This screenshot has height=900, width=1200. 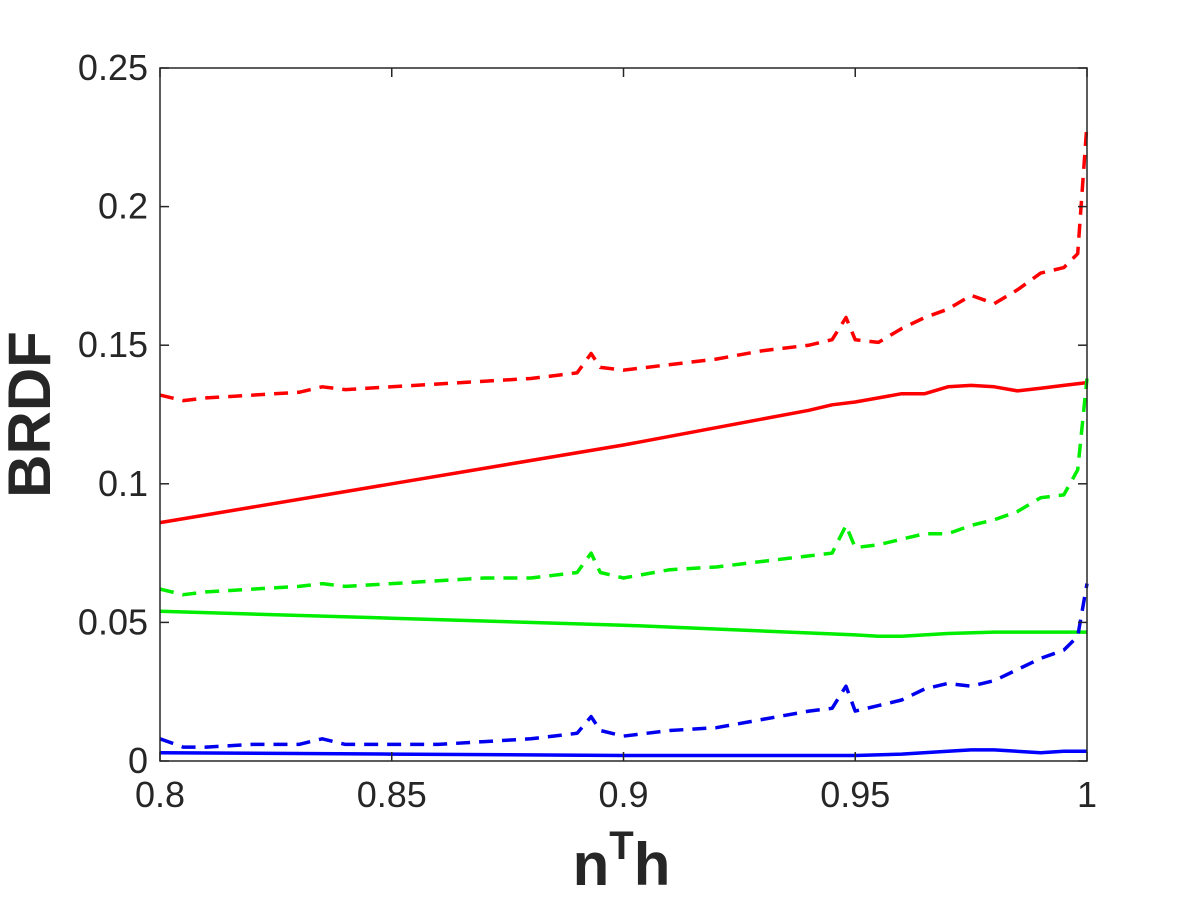 I want to click on x-tick-label: 1, so click(x=1087, y=794).